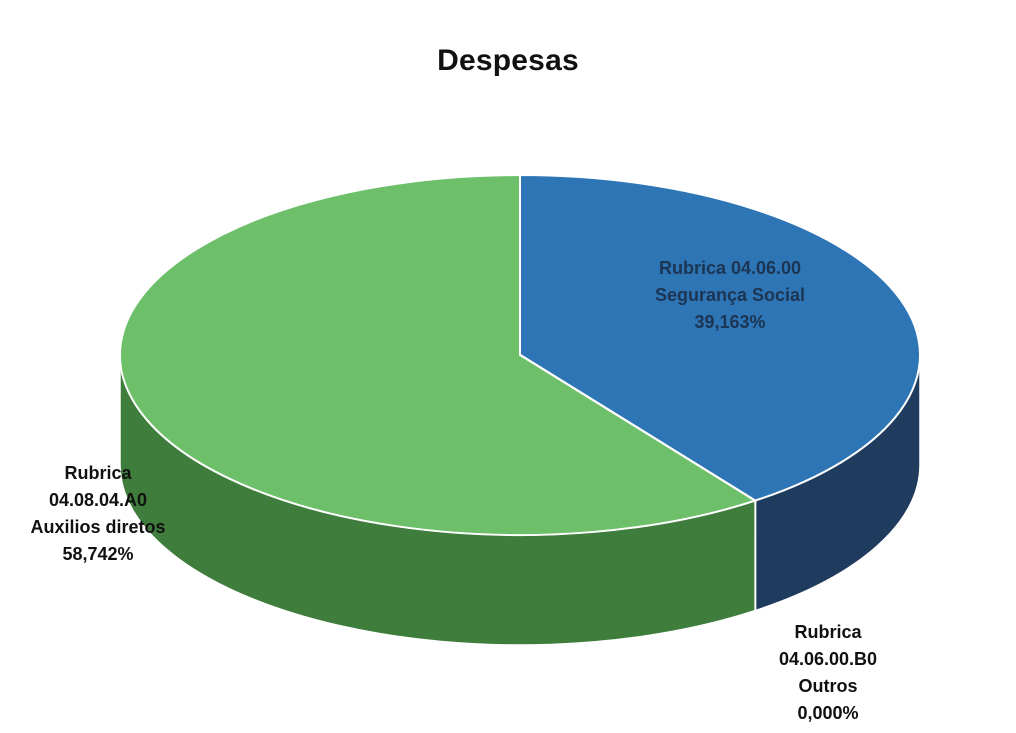 This screenshot has height=733, width=1016. Describe the element at coordinates (828, 686) in the screenshot. I see `slice-label-line: Outros` at that location.